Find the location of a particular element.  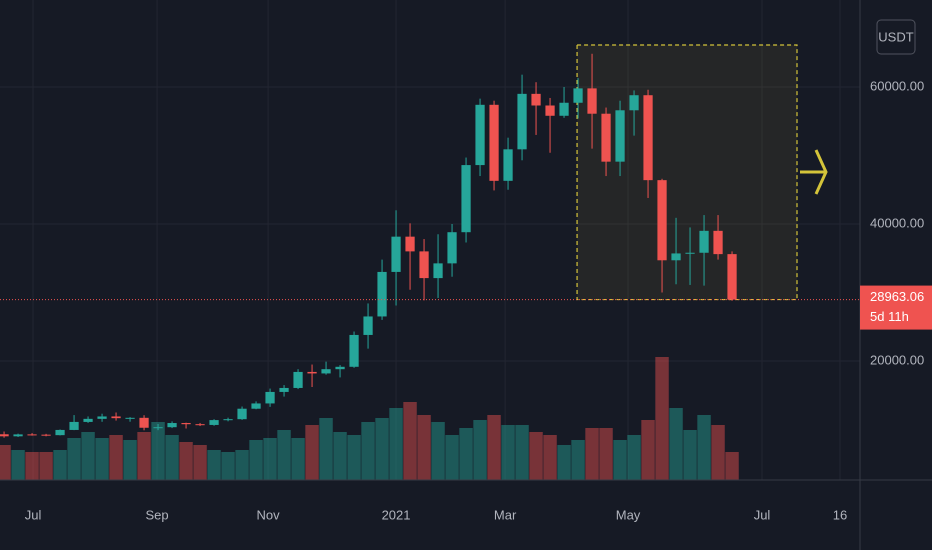

currency-label: USDT is located at coordinates (895, 36).